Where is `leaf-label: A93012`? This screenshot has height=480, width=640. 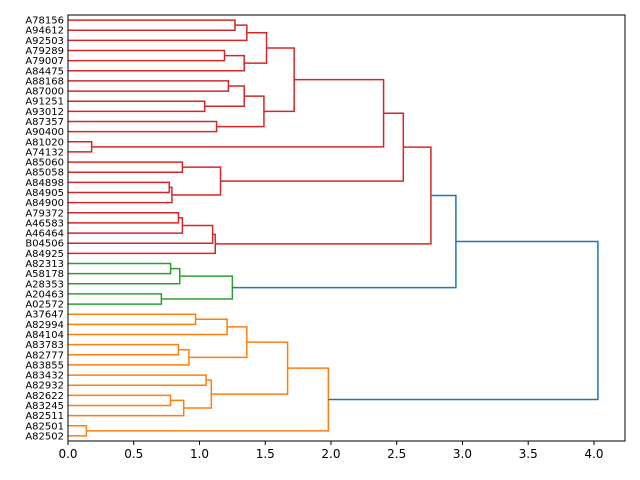 leaf-label: A93012 is located at coordinates (44, 112).